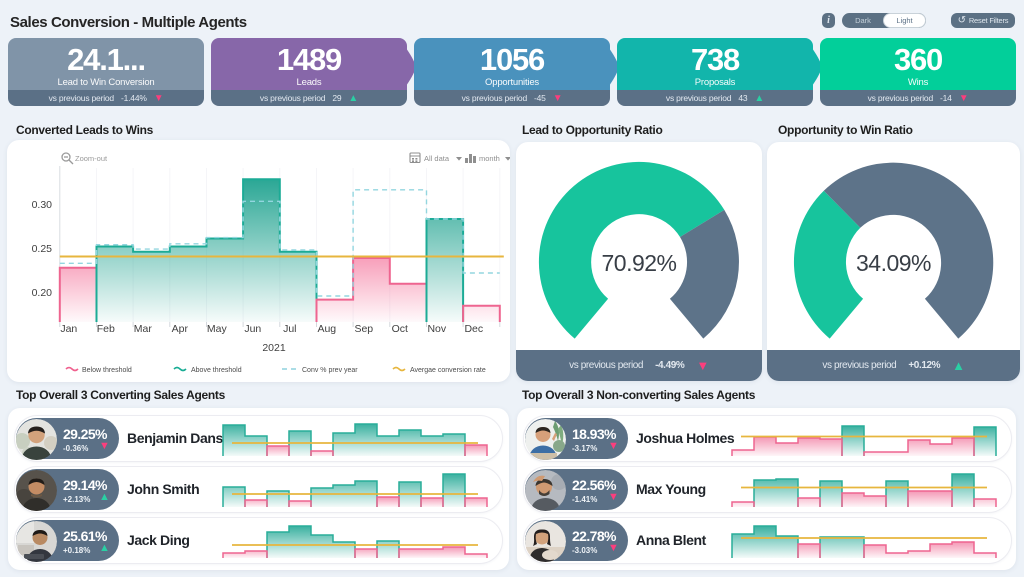  I want to click on svg-text: 0.20, so click(42, 293).